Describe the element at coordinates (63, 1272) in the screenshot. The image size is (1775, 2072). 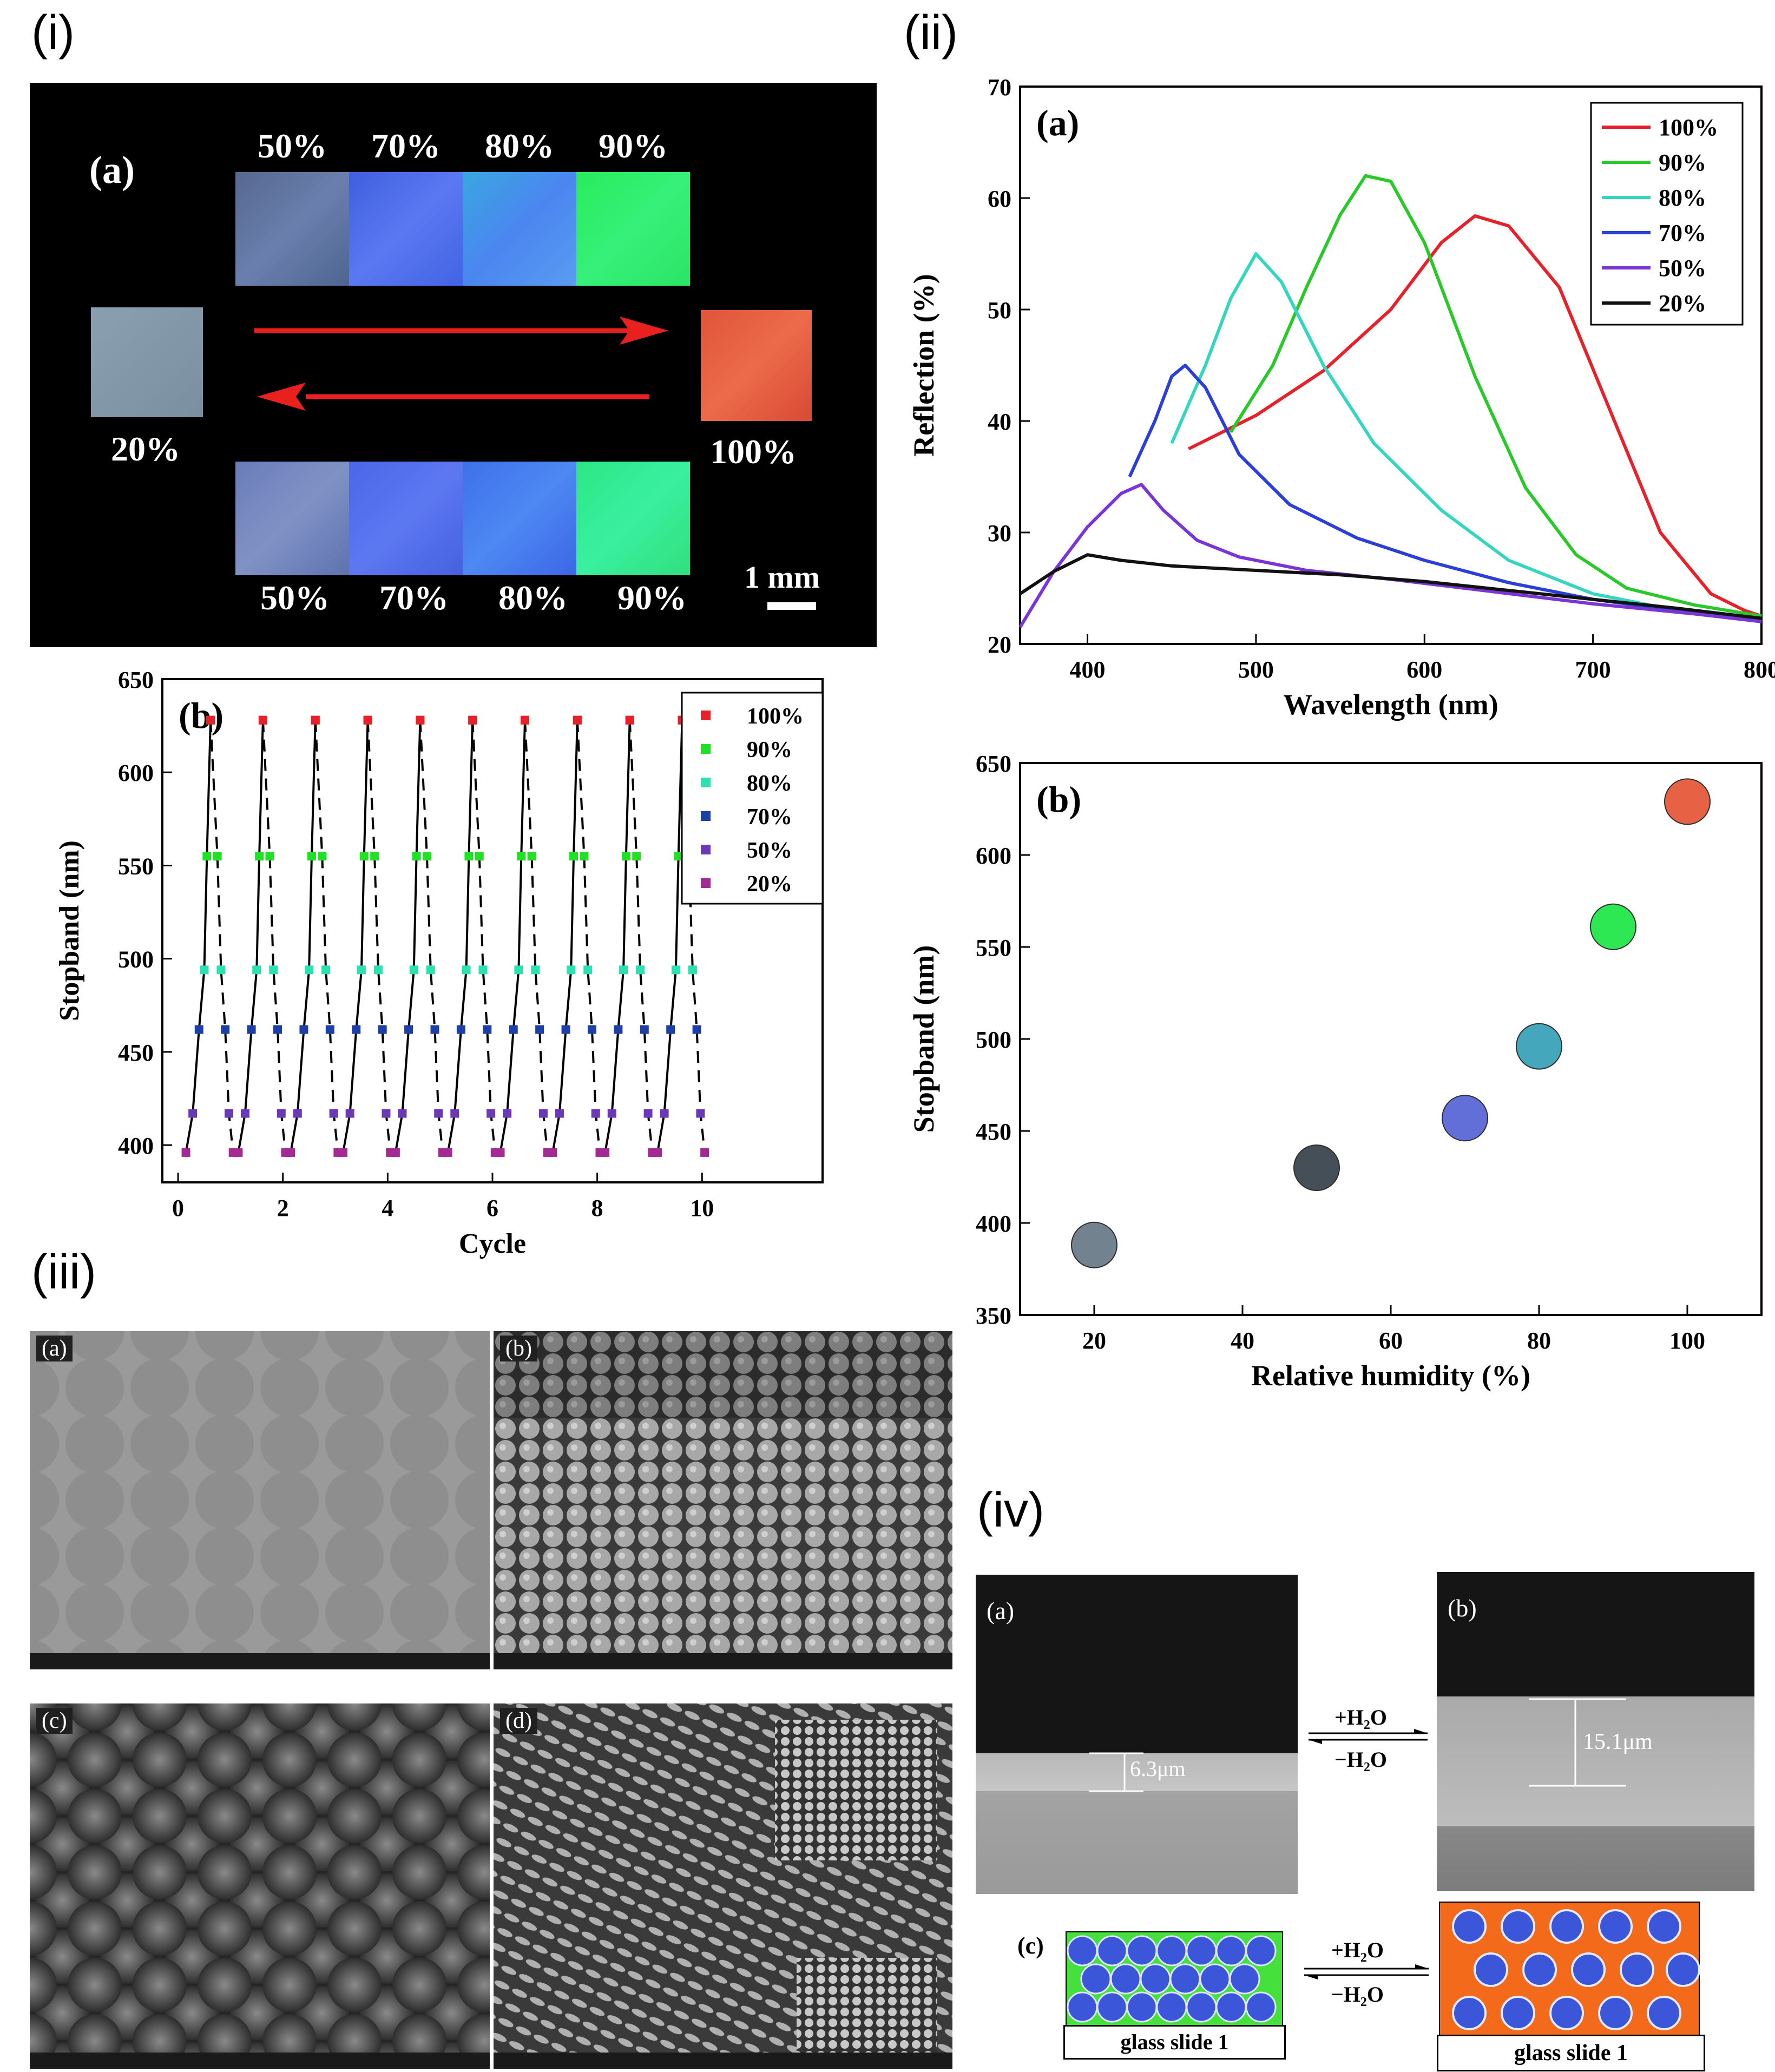
I see `panel-label-iii: (iii)` at that location.